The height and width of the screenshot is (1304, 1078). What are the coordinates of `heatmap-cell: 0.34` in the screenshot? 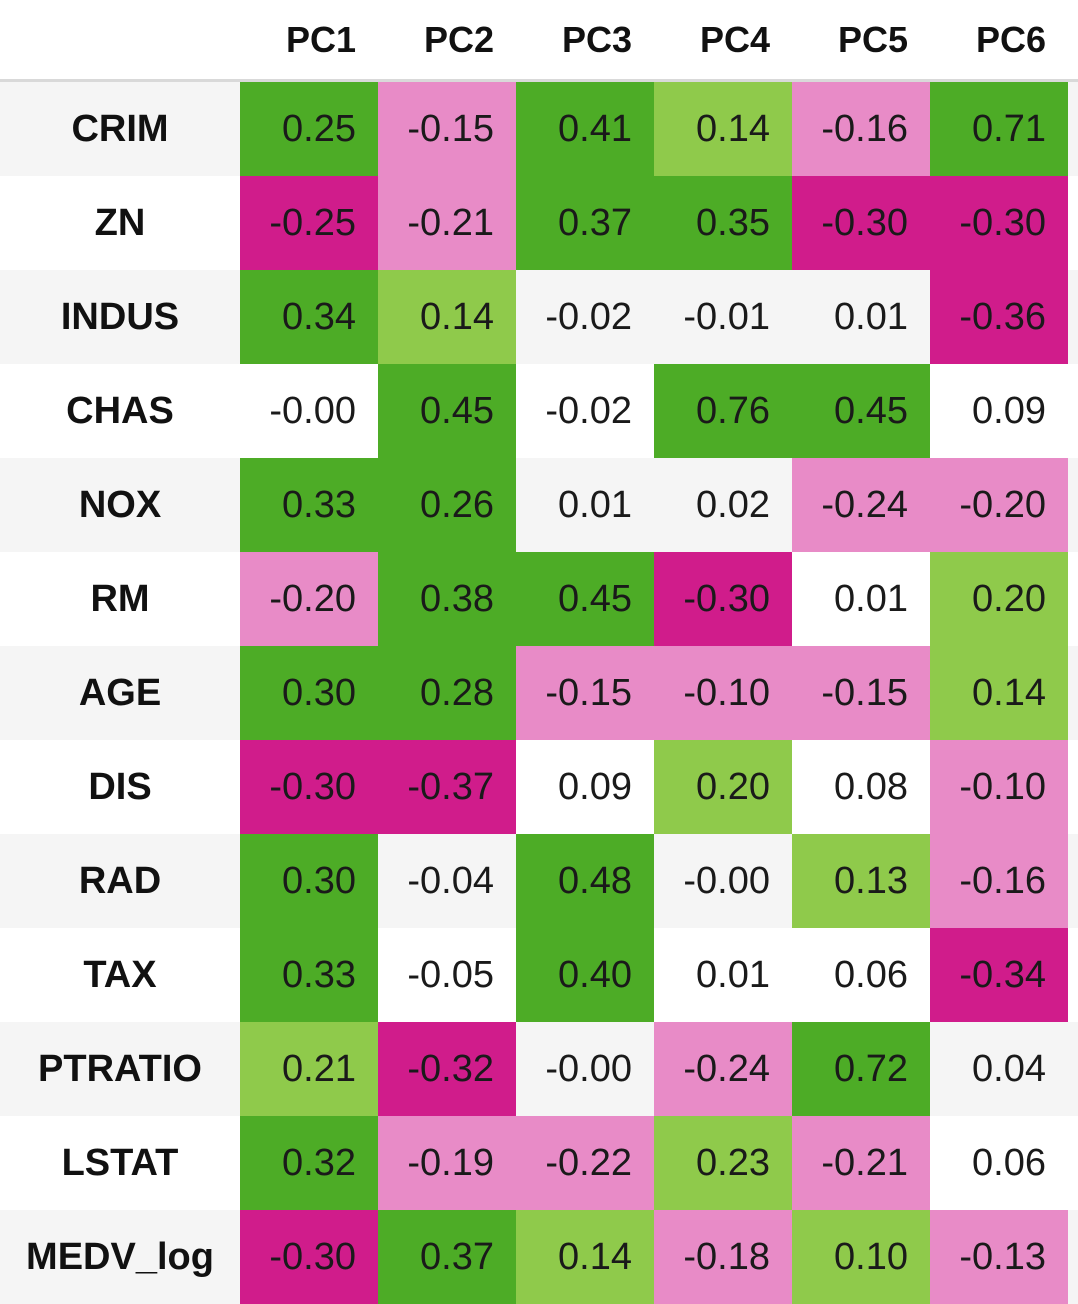 It's located at (309, 317).